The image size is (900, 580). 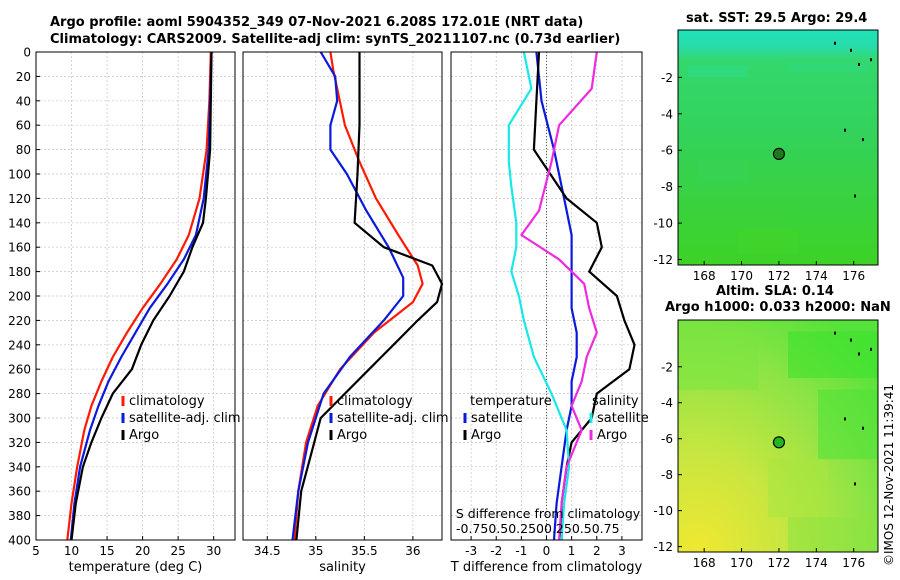 What do you see at coordinates (23, 101) in the screenshot?
I see `temp-ytick-label: 40` at bounding box center [23, 101].